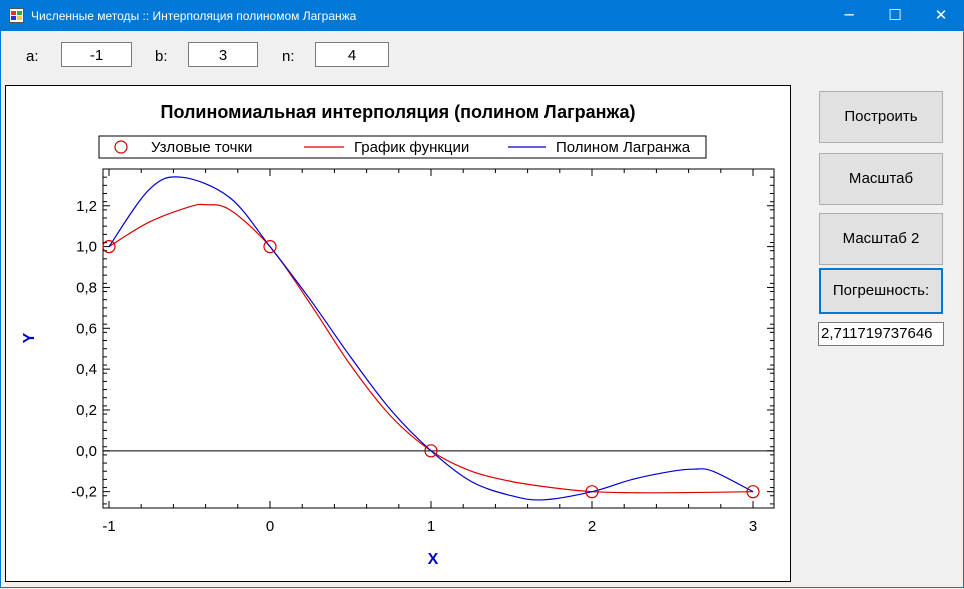  Describe the element at coordinates (941, 15) in the screenshot. I see `close-button: ✕` at that location.